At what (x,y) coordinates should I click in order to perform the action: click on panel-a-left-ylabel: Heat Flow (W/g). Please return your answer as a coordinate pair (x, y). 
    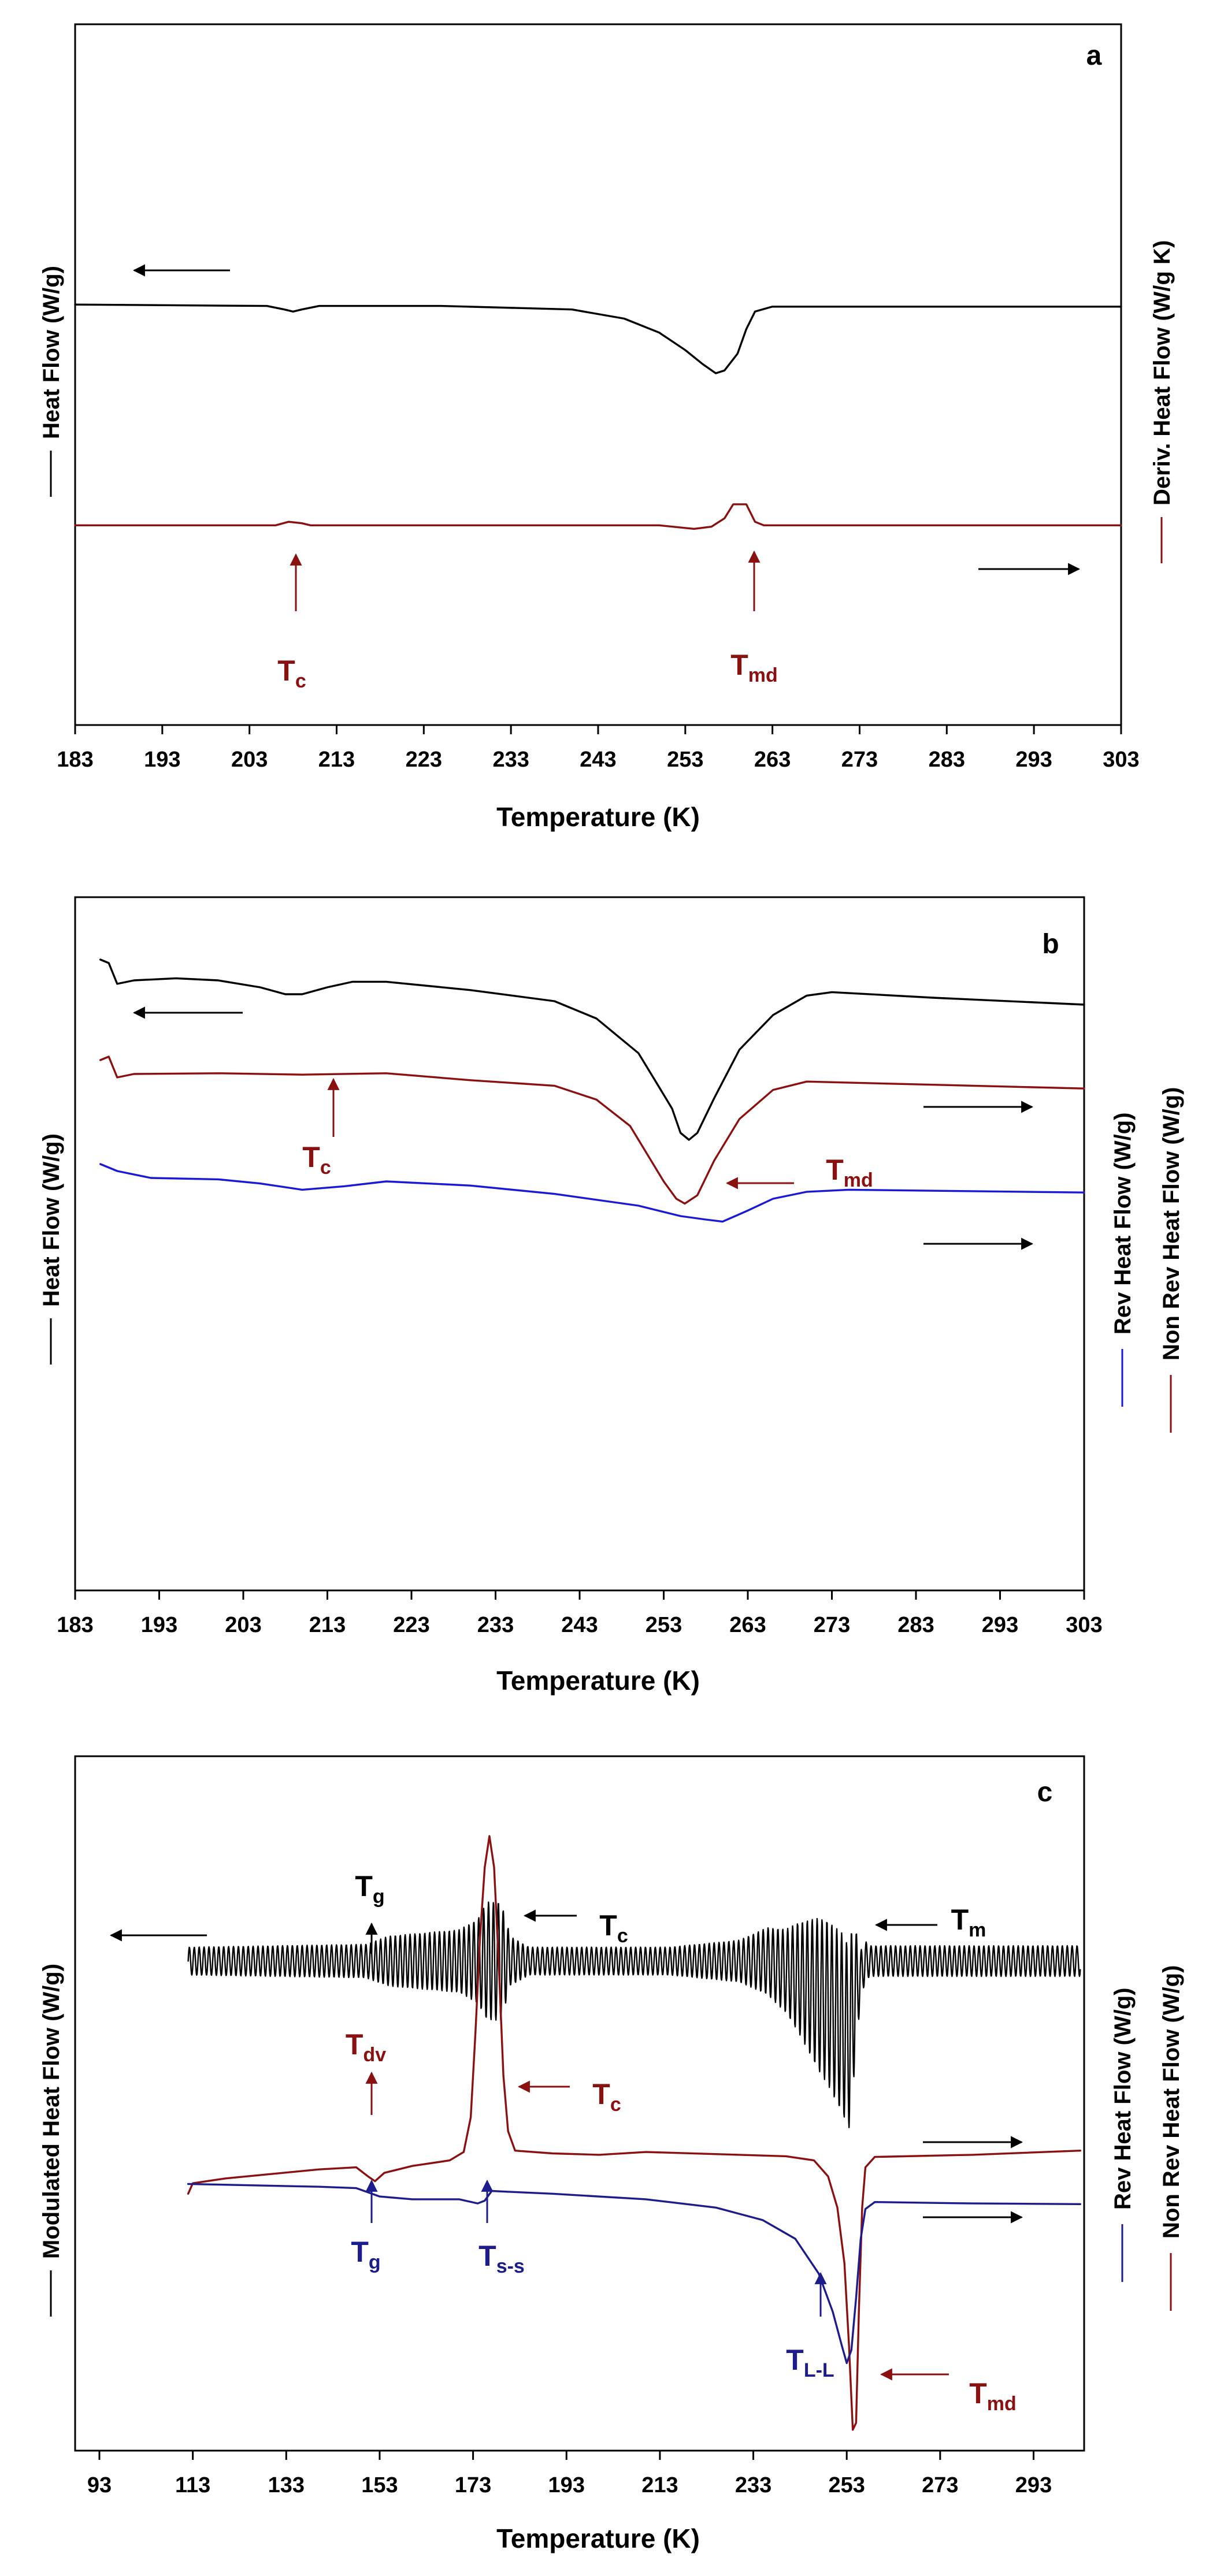
    Looking at the image, I should click on (51, 381).